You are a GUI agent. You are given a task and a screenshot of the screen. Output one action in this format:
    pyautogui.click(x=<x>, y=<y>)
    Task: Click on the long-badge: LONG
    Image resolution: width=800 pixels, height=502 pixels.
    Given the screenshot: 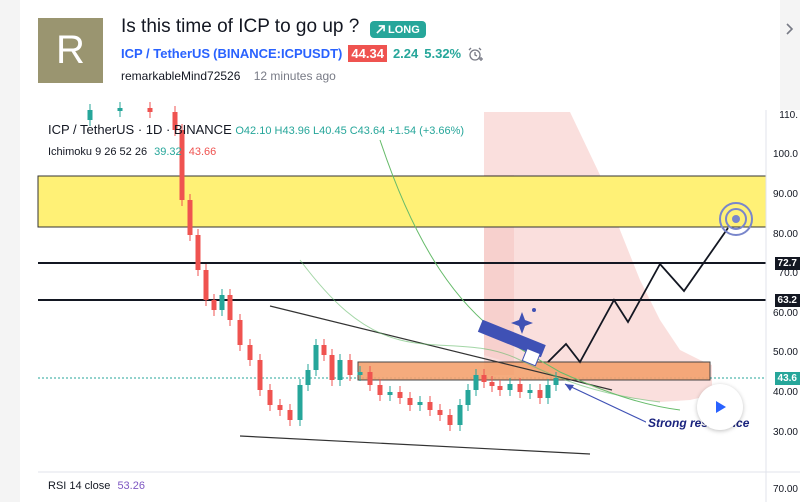 What is the action you would take?
    pyautogui.click(x=398, y=29)
    